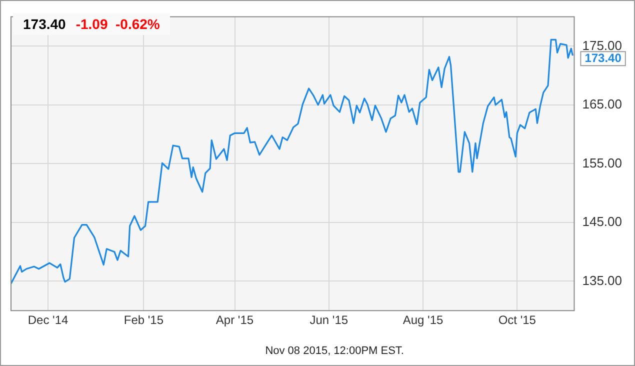 This screenshot has width=635, height=366. What do you see at coordinates (602, 280) in the screenshot?
I see `y-tick-label: 135.00` at bounding box center [602, 280].